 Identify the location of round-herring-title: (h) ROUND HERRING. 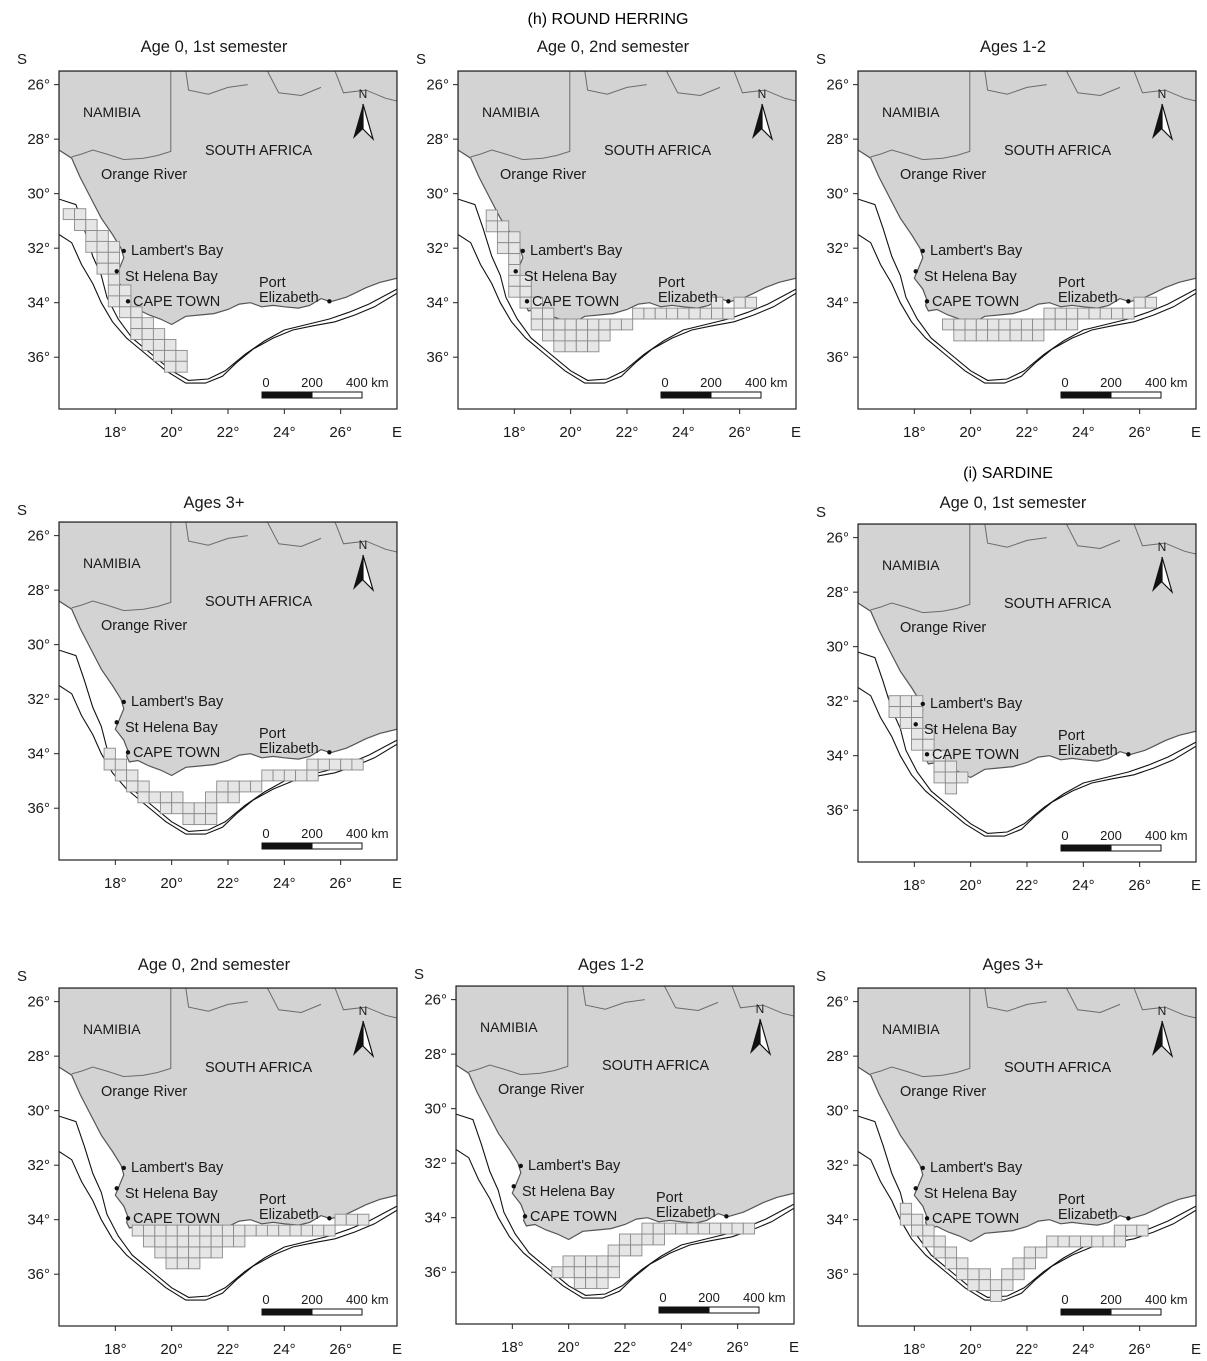
(608, 19).